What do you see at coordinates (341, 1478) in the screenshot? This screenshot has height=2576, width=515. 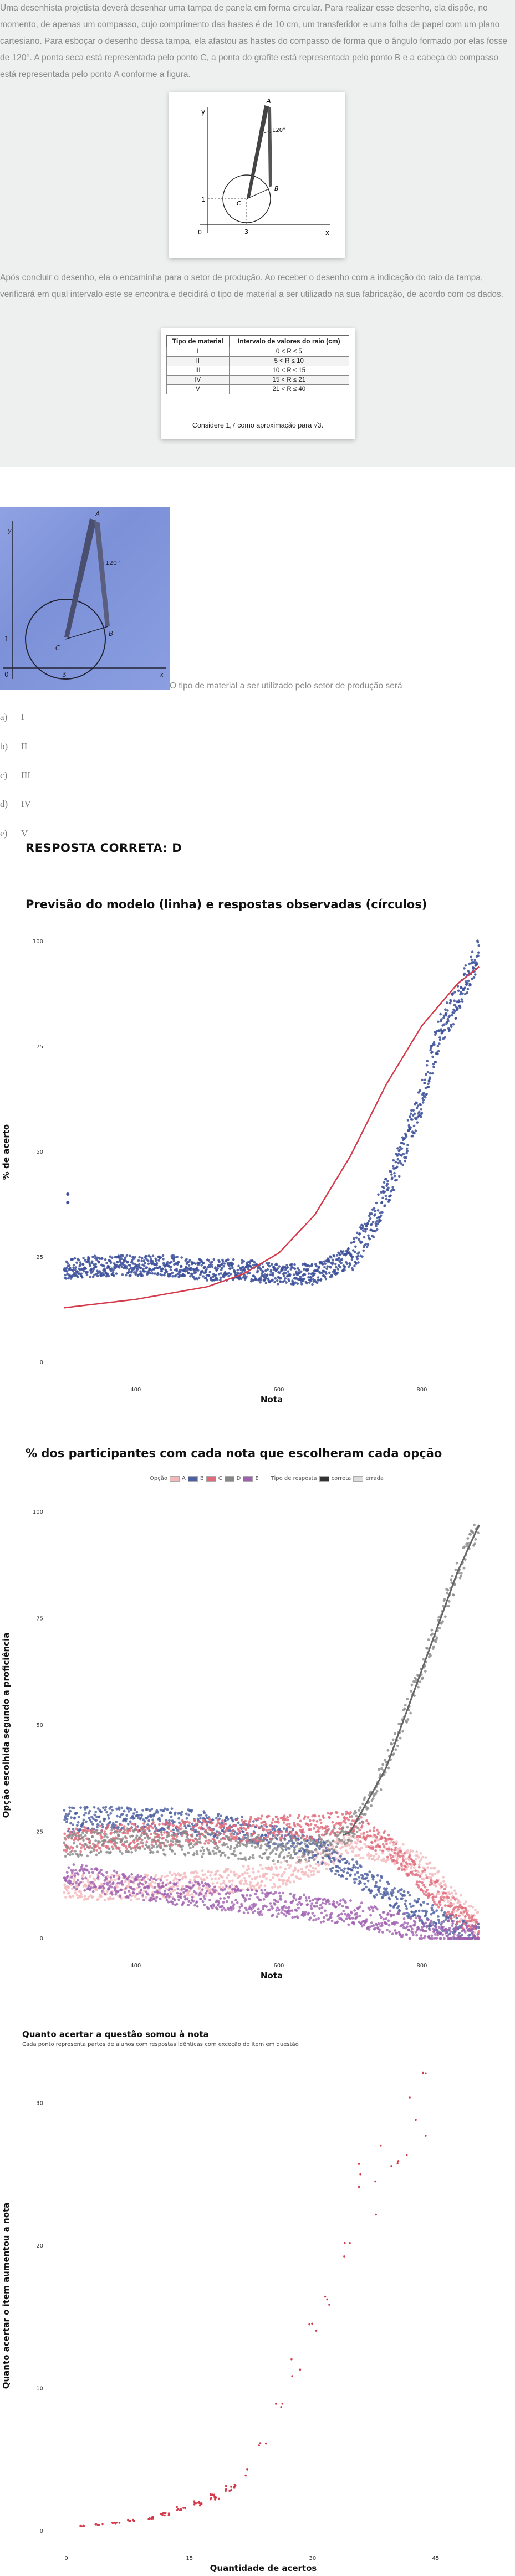 I see `legend-item: correta` at bounding box center [341, 1478].